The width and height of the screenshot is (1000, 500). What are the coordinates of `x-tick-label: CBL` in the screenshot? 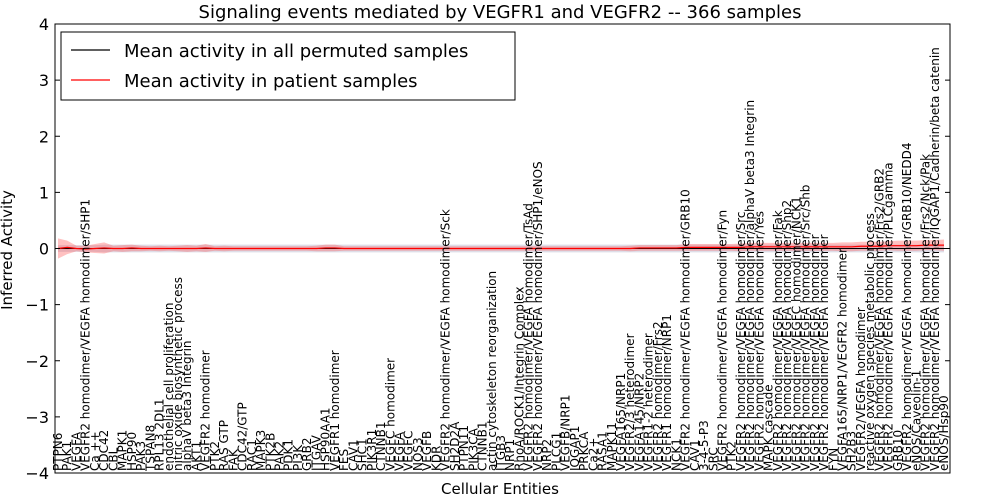 It's located at (113, 459).